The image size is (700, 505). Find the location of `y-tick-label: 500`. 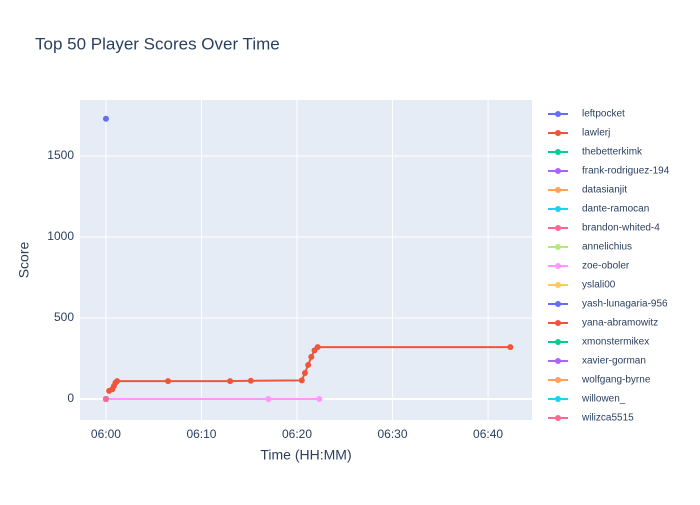

y-tick-label: 500 is located at coordinates (64, 317).